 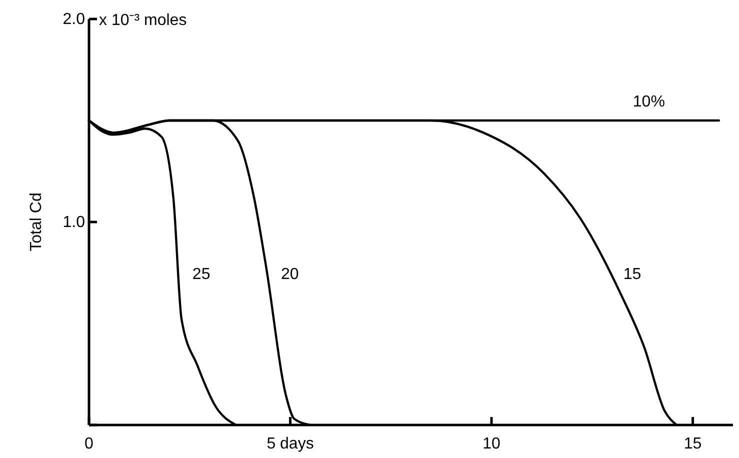 I want to click on annotation: x 10⁻³ moles, so click(x=143, y=20).